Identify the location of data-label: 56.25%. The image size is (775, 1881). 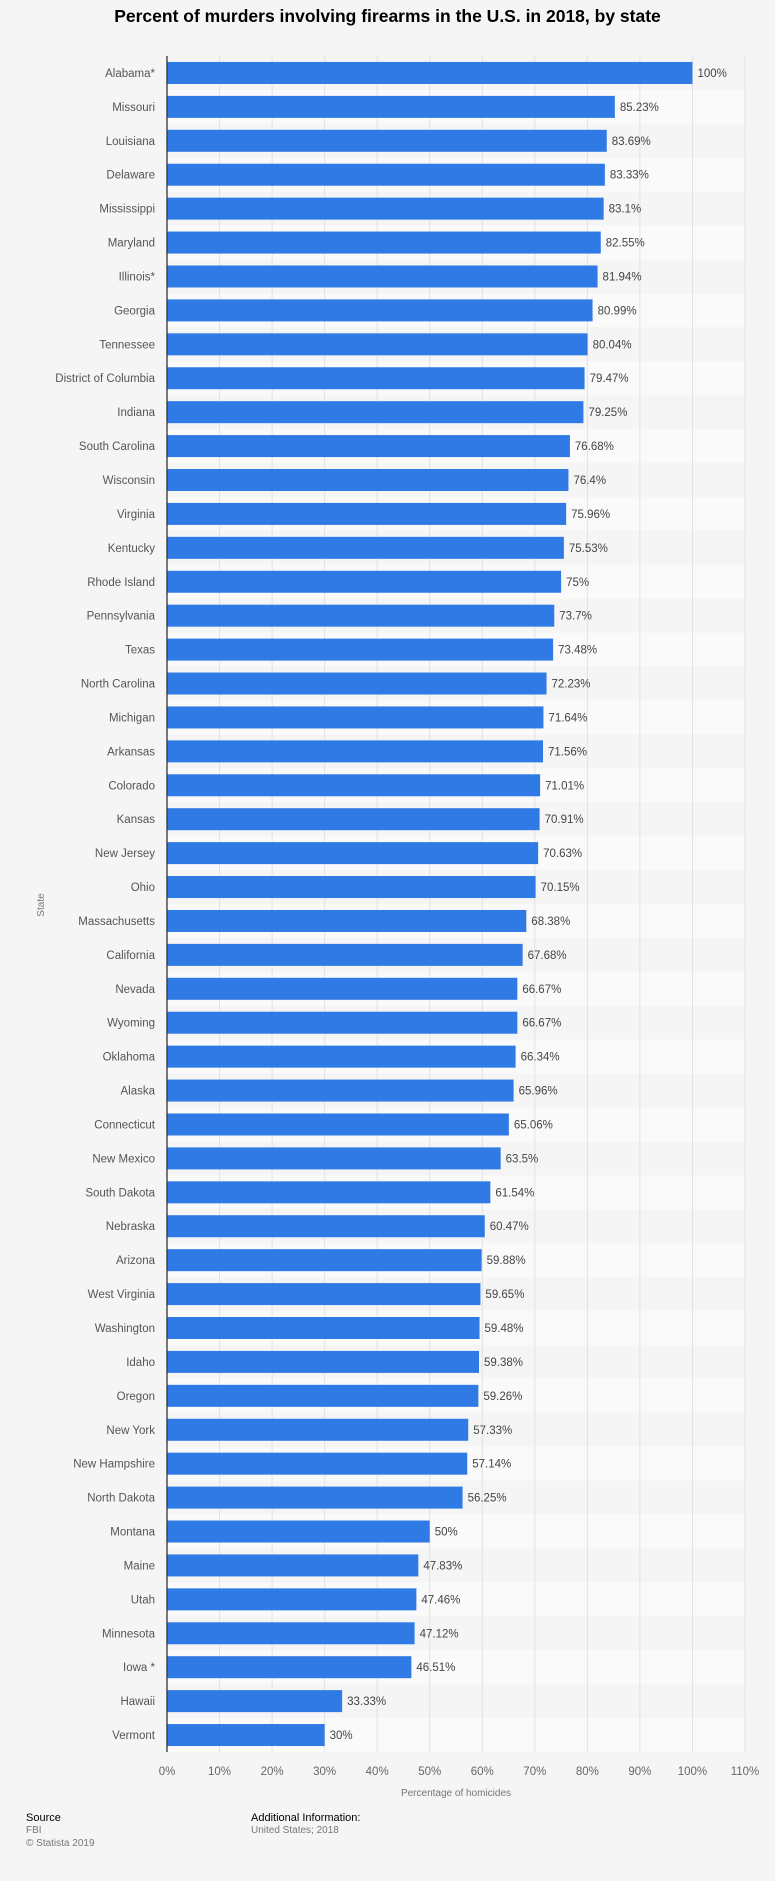
(487, 1499).